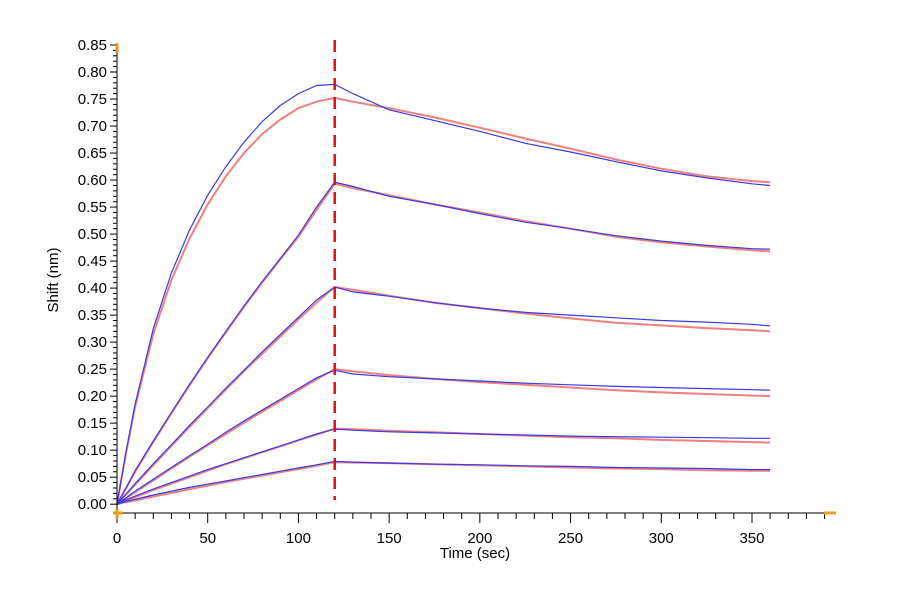 The height and width of the screenshot is (605, 900). I want to click on x-axis-ticks: 0 50 100 150 200 250 300 350, so click(469, 530).